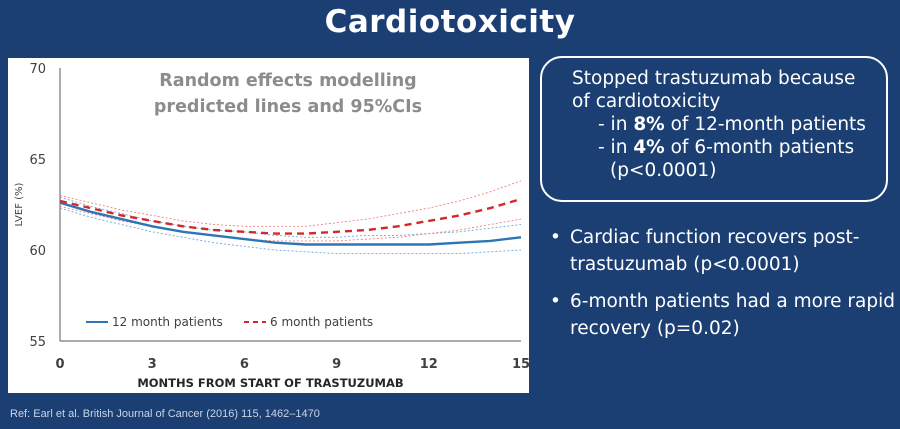 This screenshot has height=429, width=900. What do you see at coordinates (287, 81) in the screenshot?
I see `chart-annotation-line: Random effects modelling` at bounding box center [287, 81].